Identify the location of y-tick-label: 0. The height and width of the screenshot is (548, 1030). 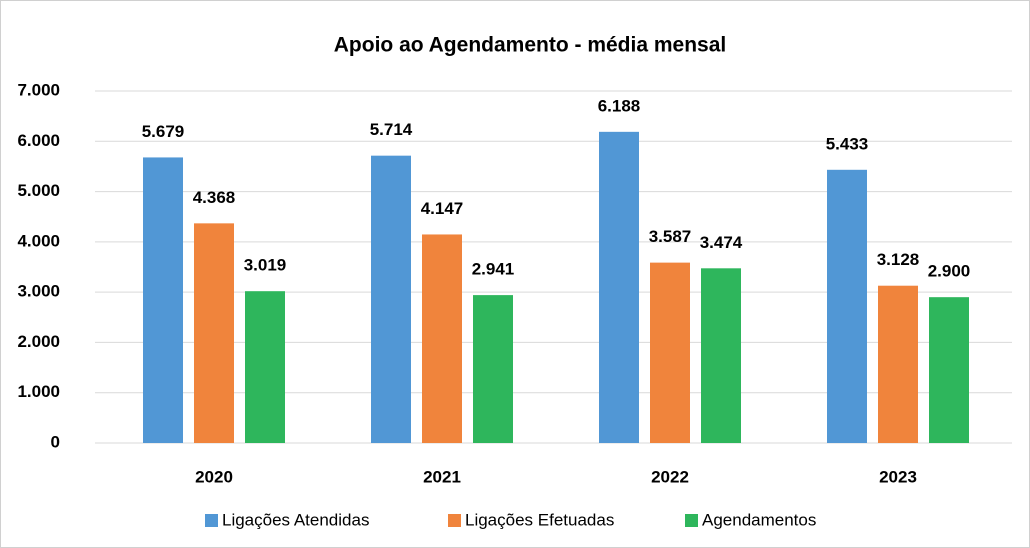
(55, 441).